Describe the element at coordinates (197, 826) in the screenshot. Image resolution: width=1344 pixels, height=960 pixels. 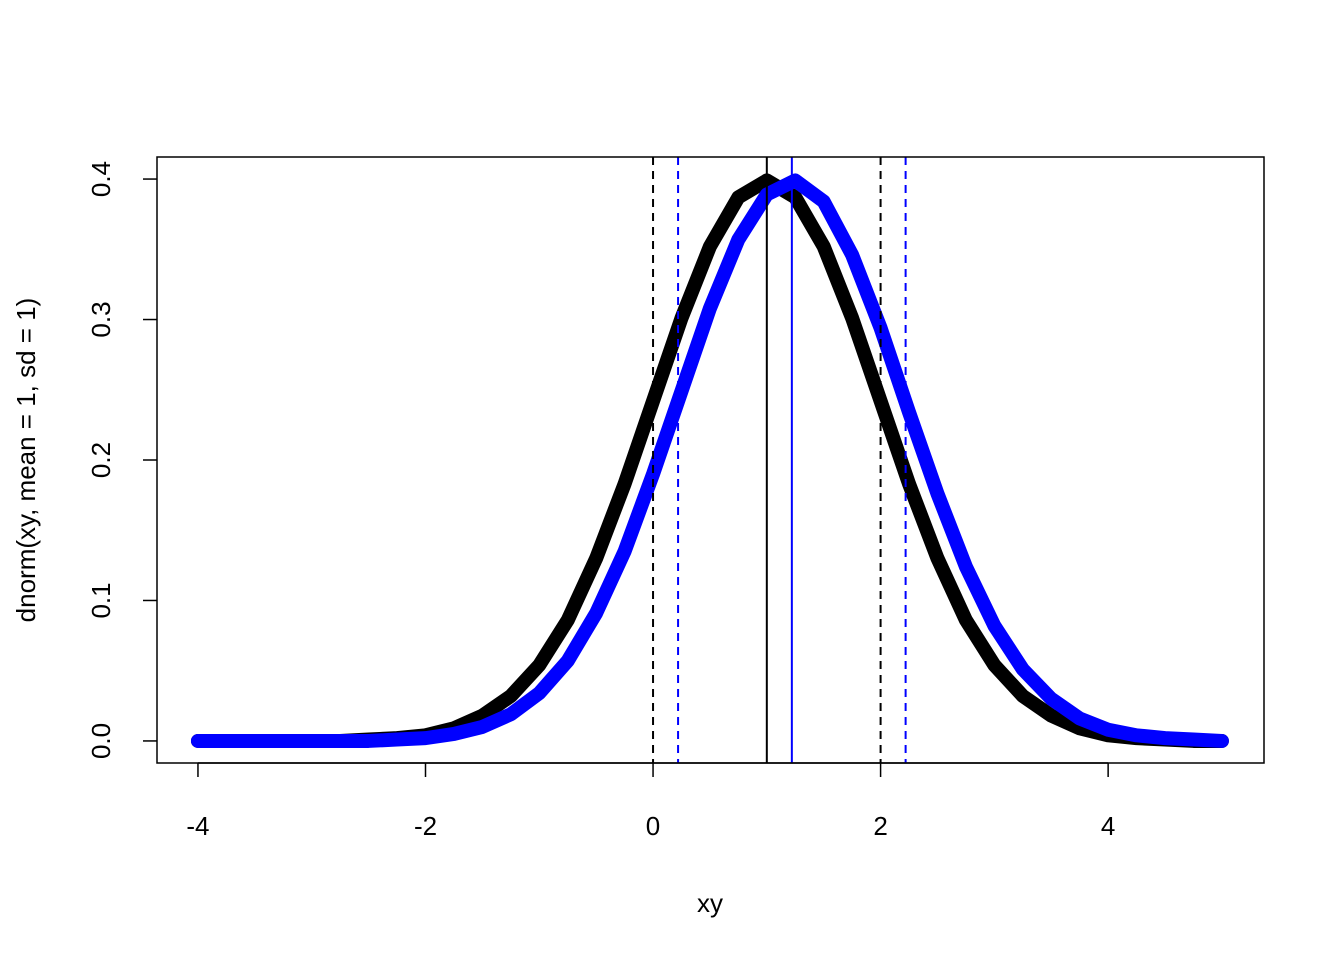
I see `x-tick-label: -4` at that location.